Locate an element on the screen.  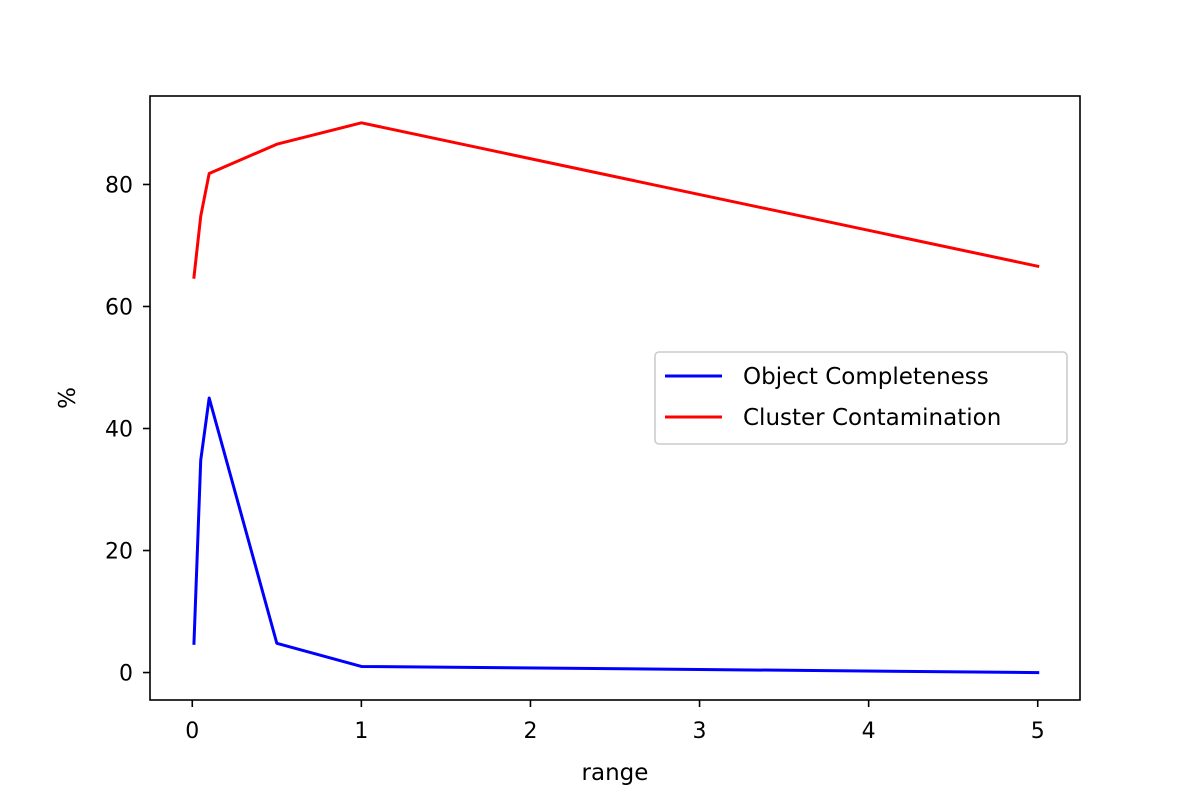
y-tick-label: 40 is located at coordinates (119, 430).